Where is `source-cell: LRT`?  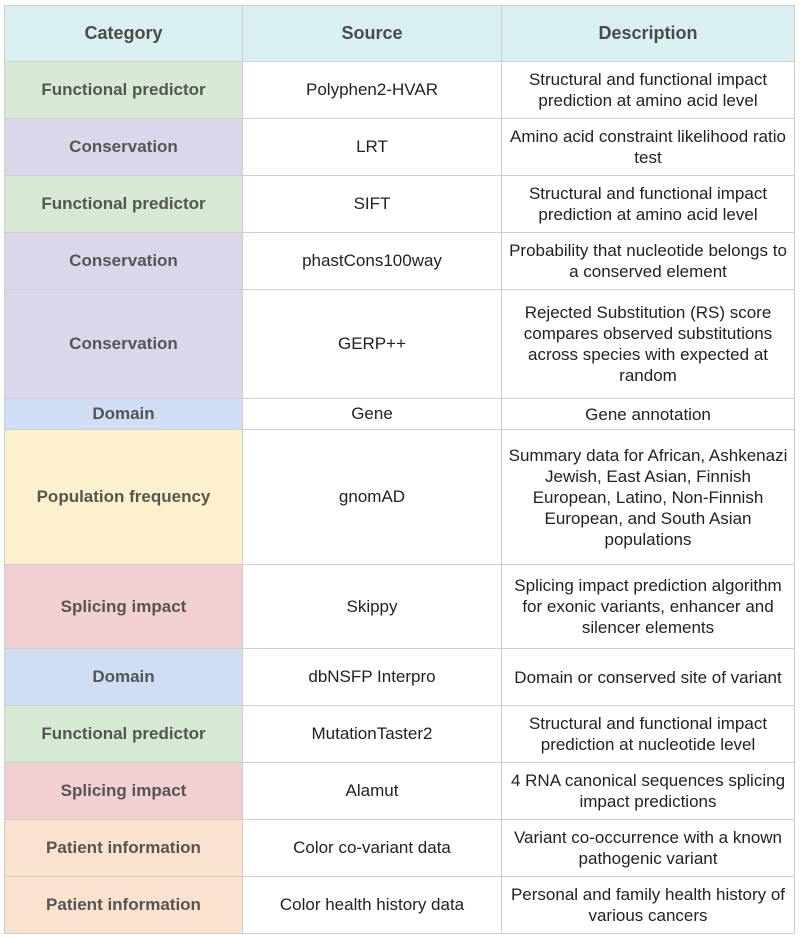 source-cell: LRT is located at coordinates (372, 147).